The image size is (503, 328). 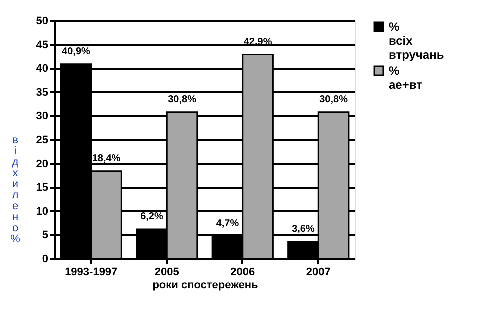 I want to click on data-label: 3,6%, so click(x=303, y=229).